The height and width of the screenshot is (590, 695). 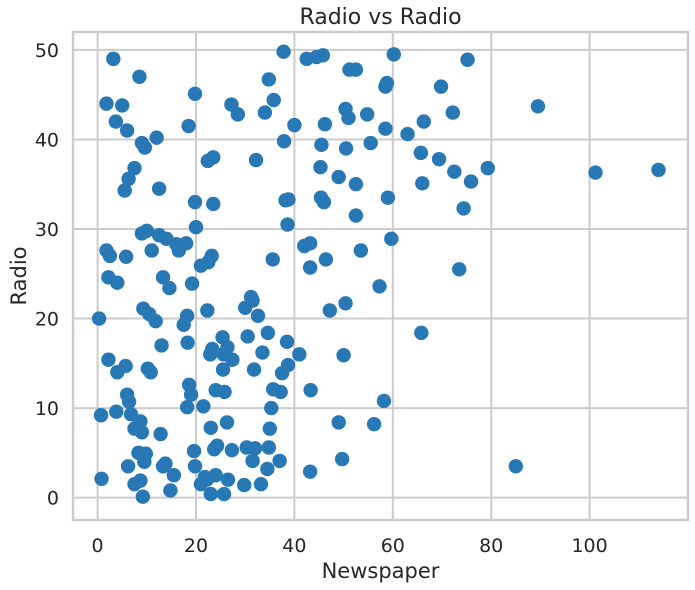 I want to click on y-tick-labels: 0 10 20 30 40 50, so click(x=47, y=275).